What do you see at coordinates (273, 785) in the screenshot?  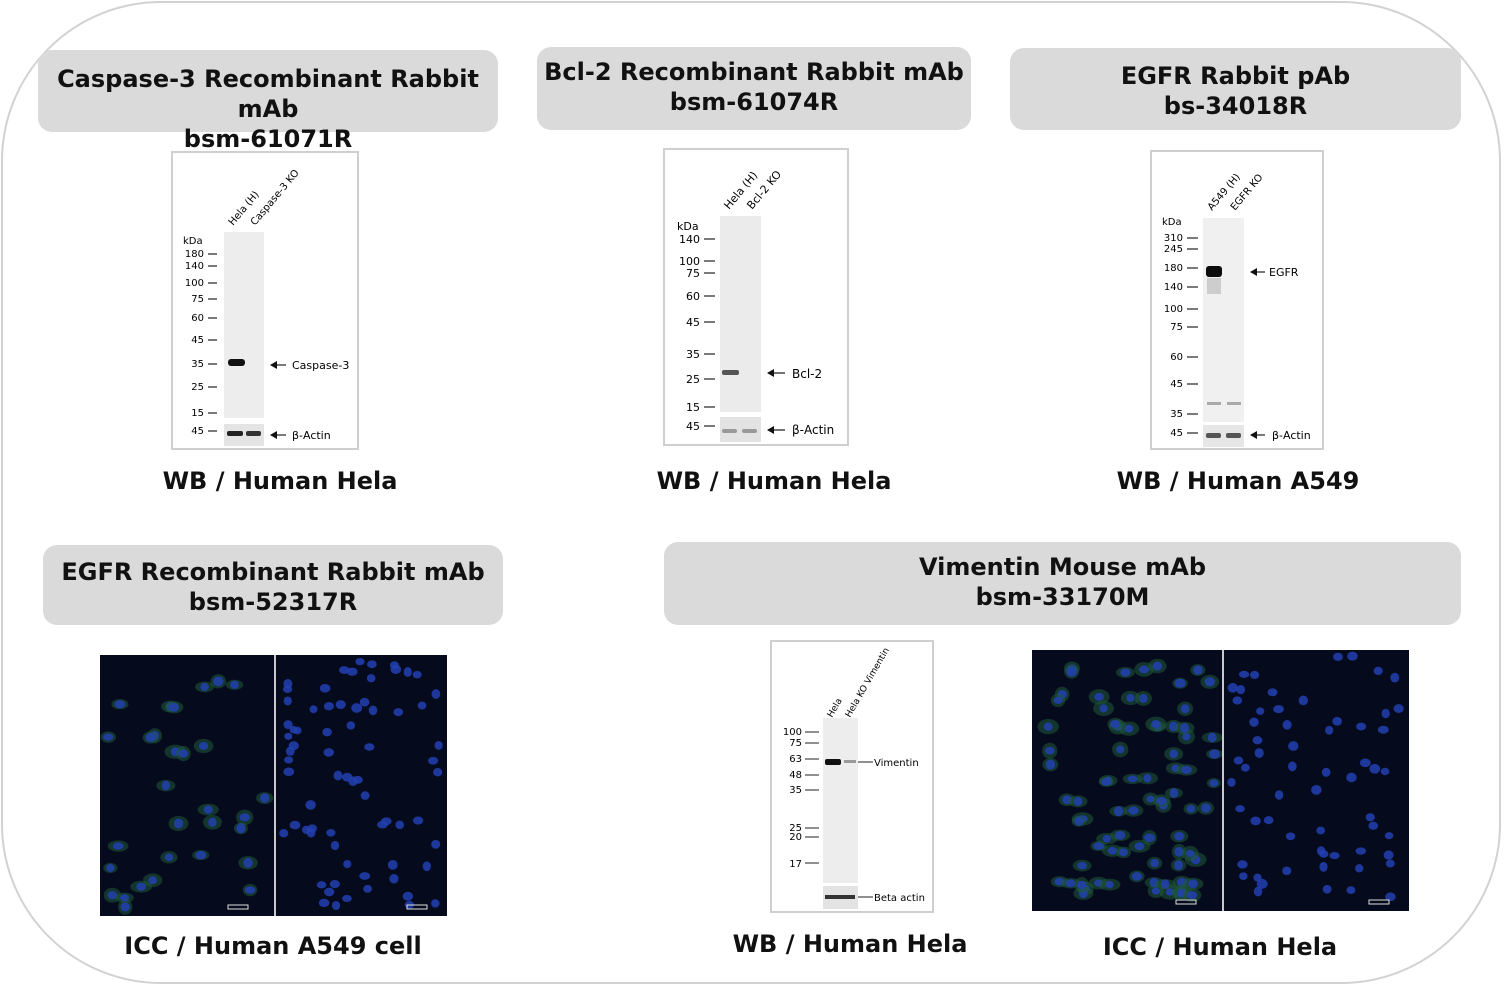 I see `icc-fluorescence-image-a549` at bounding box center [273, 785].